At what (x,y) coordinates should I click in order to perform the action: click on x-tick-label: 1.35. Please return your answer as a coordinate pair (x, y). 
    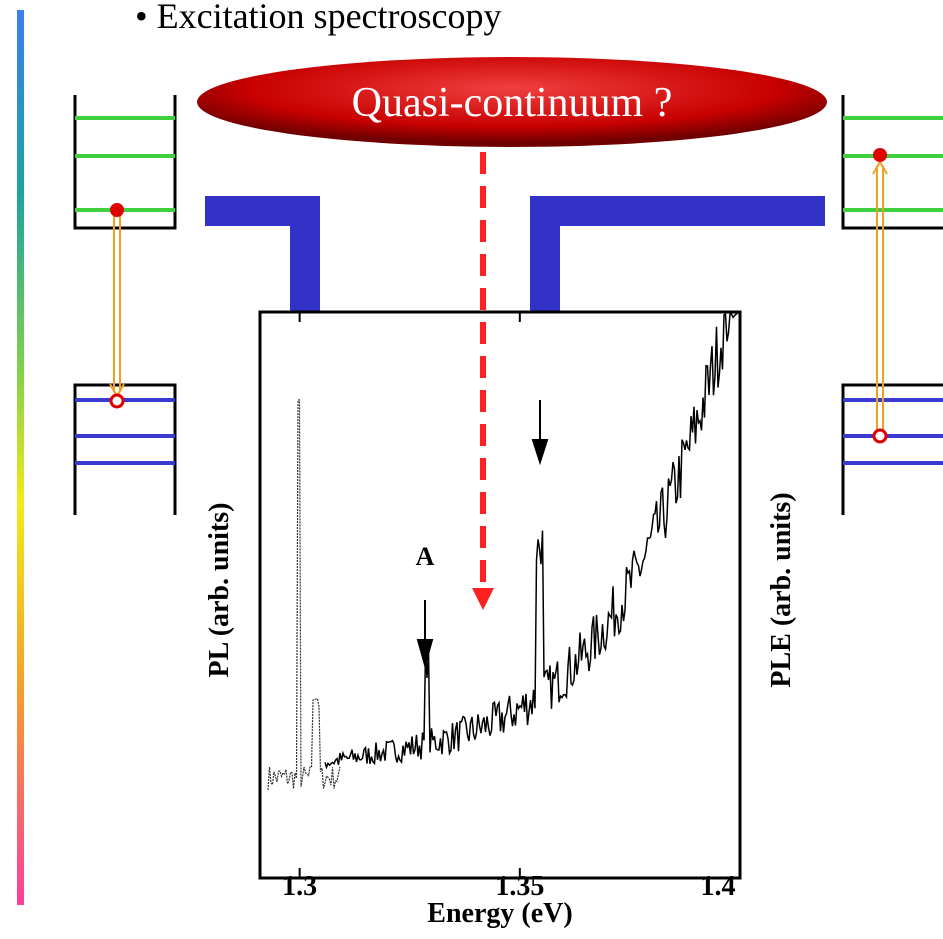
    Looking at the image, I should click on (519, 886).